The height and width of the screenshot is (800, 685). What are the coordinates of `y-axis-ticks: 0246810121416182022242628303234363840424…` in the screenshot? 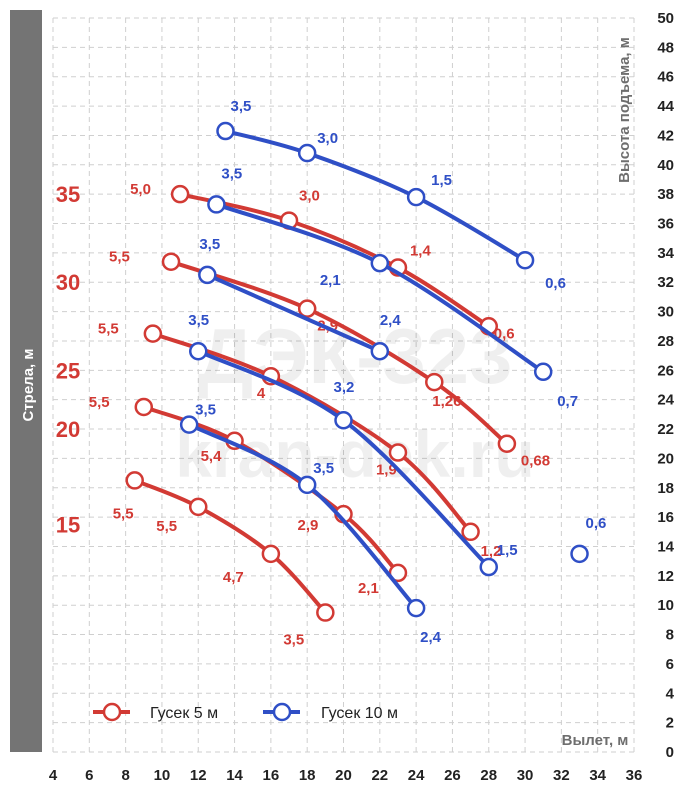 It's located at (665, 385).